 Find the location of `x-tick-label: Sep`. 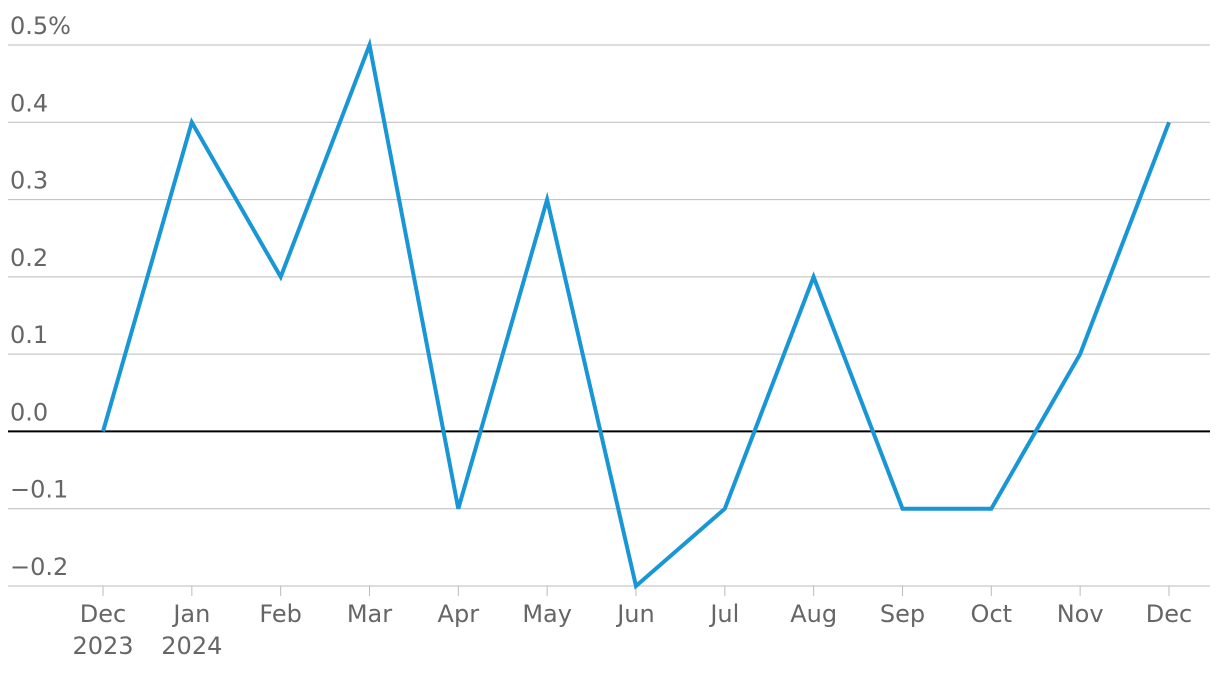

x-tick-label: Sep is located at coordinates (902, 614).